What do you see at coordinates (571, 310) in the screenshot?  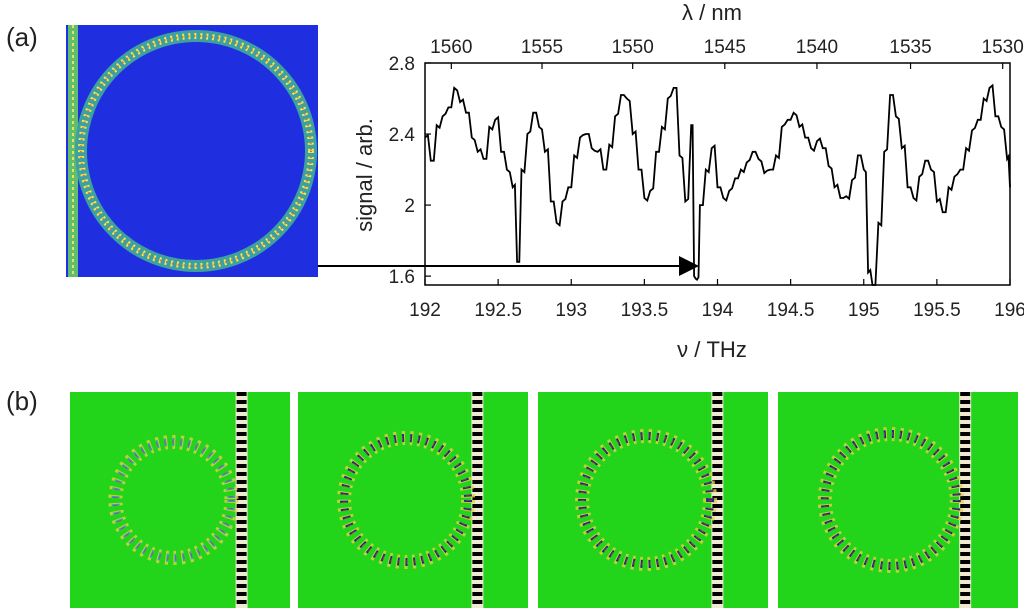 I see `x-tick-label: 193` at bounding box center [571, 310].